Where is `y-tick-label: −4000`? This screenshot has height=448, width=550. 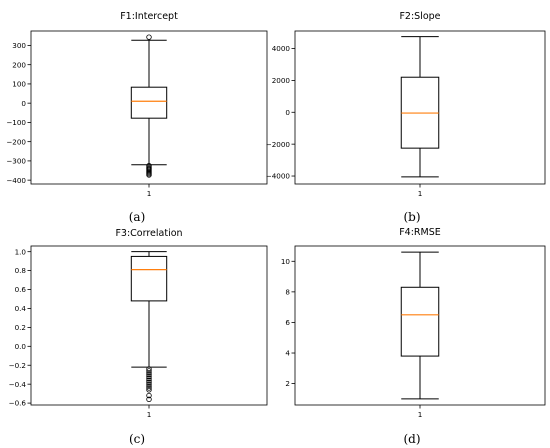 y-tick-label: −4000 is located at coordinates (278, 176).